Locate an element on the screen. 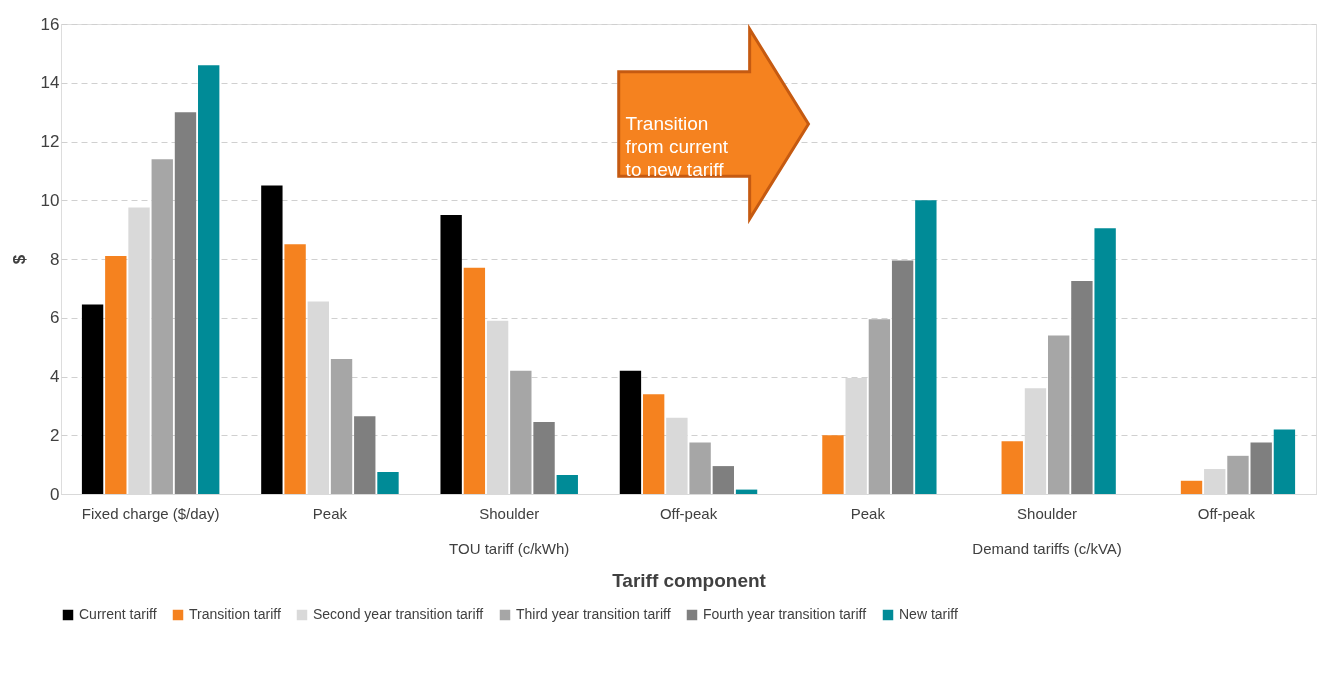 This screenshot has width=1341, height=680. x-tick-label: Fixed charge ($/day) is located at coordinates (150, 513).